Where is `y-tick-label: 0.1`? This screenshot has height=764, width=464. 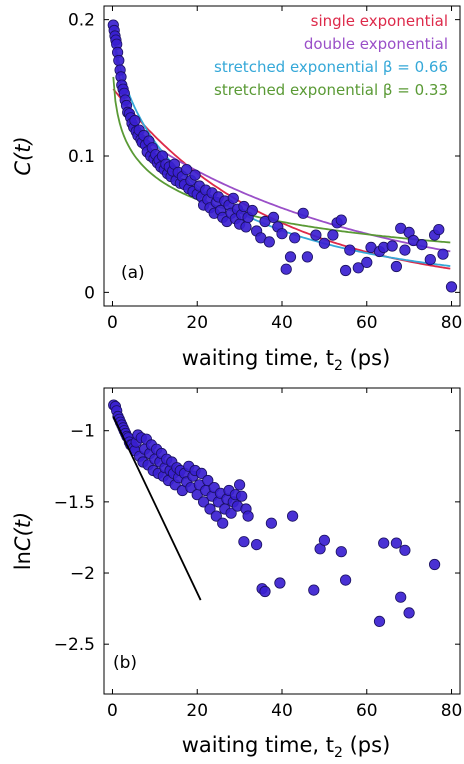 y-tick-label: 0.1 is located at coordinates (81, 157).